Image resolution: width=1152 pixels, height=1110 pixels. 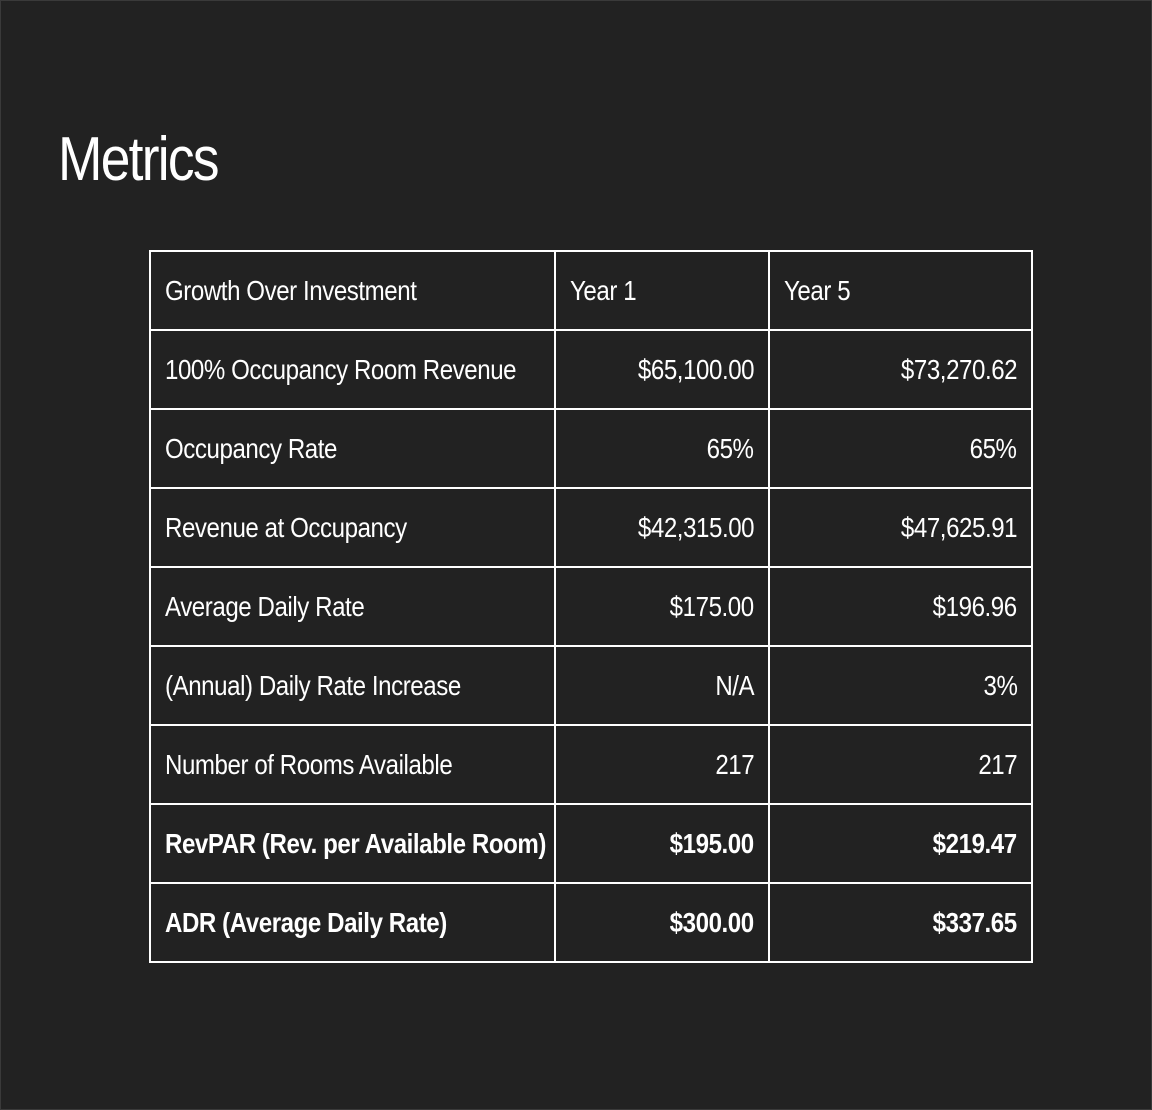 What do you see at coordinates (662, 369) in the screenshot?
I see `row-value-year-1: $65,100.00` at bounding box center [662, 369].